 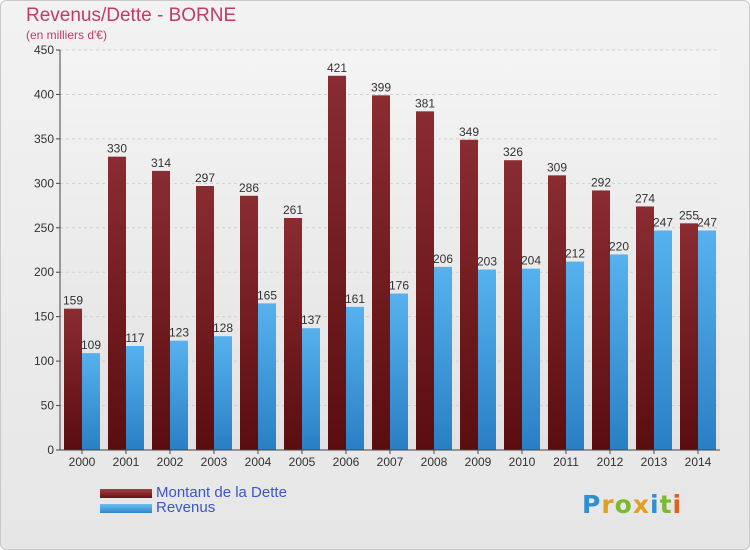 What do you see at coordinates (346, 462) in the screenshot?
I see `x-tick-label: 2006` at bounding box center [346, 462].